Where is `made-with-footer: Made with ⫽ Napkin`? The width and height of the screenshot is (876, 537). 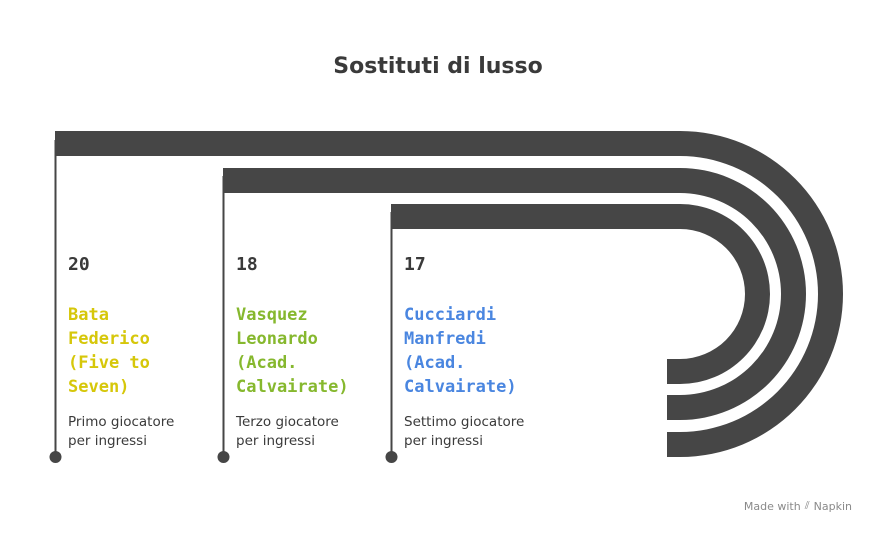 made-with-footer: Made with ⫽ Napkin is located at coordinates (798, 506).